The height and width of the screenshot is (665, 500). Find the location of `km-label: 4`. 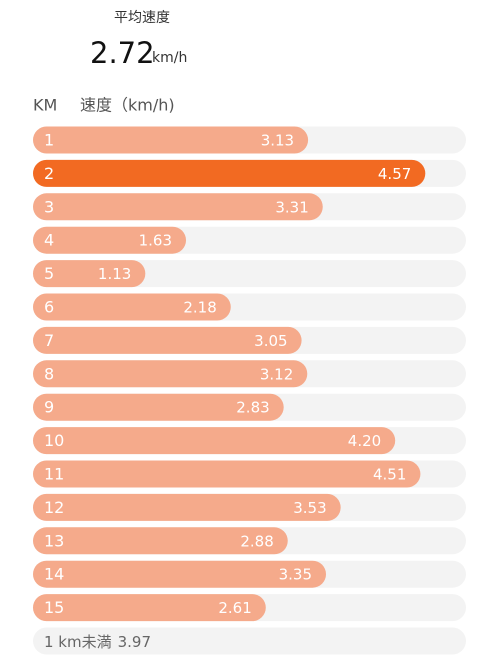

km-label: 4 is located at coordinates (49, 240).